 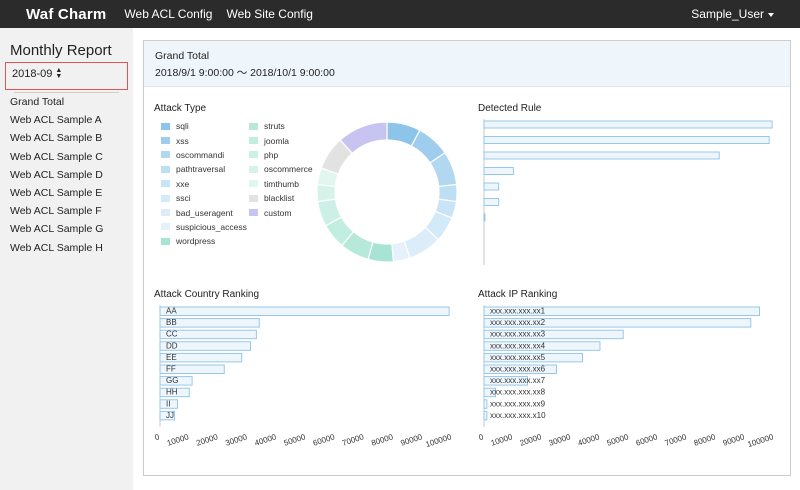 I want to click on sidebar-item-web-acl-sample-c: Web ACL Sample C, so click(x=56, y=156).